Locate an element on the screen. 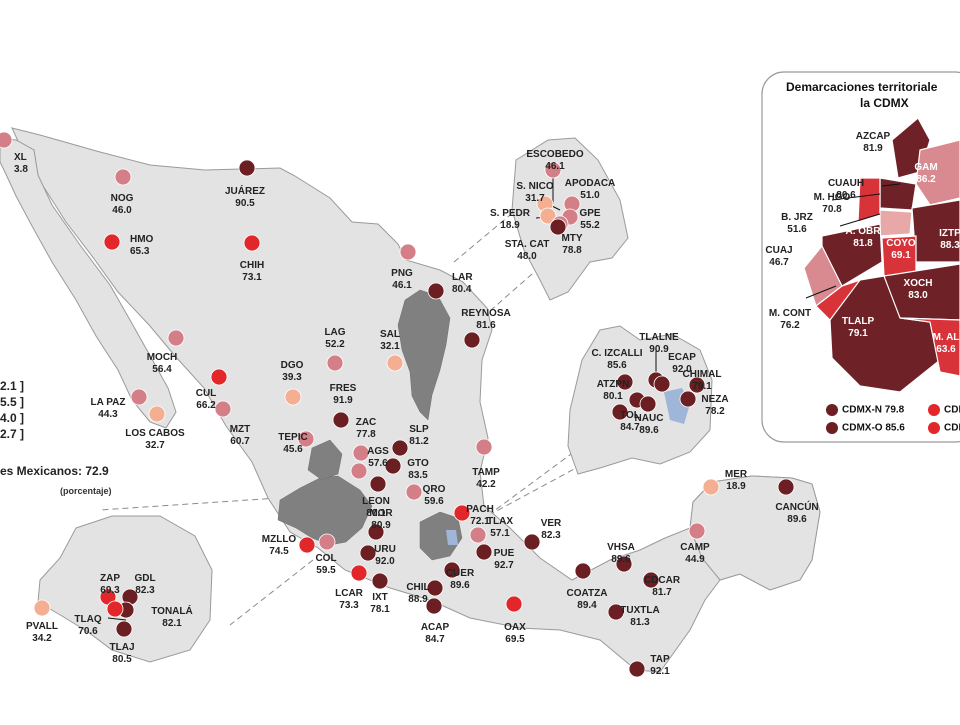 This screenshot has height=725, width=960. monterrey-label: STA. CAT 48.0 is located at coordinates (527, 250).